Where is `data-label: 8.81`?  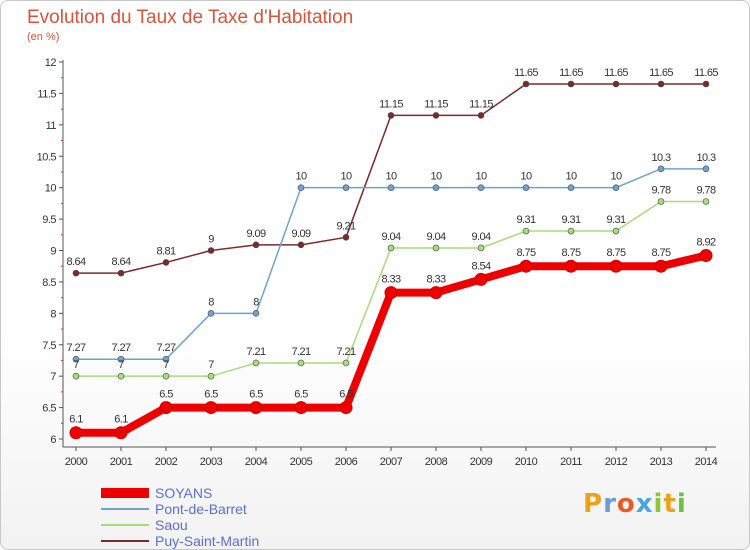 data-label: 8.81 is located at coordinates (165, 251).